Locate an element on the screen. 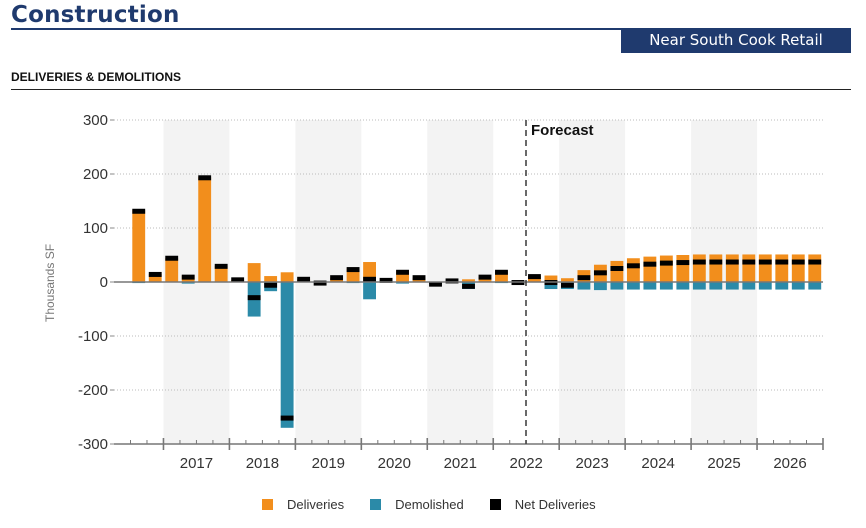 This screenshot has height=528, width=866. x-tick-label: 2017 is located at coordinates (196, 463).